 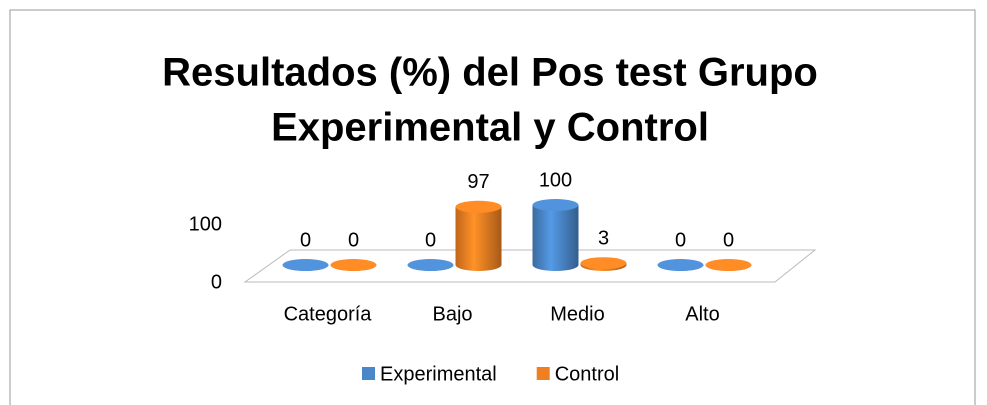 What do you see at coordinates (205, 224) in the screenshot?
I see `y-tick-label: 100` at bounding box center [205, 224].